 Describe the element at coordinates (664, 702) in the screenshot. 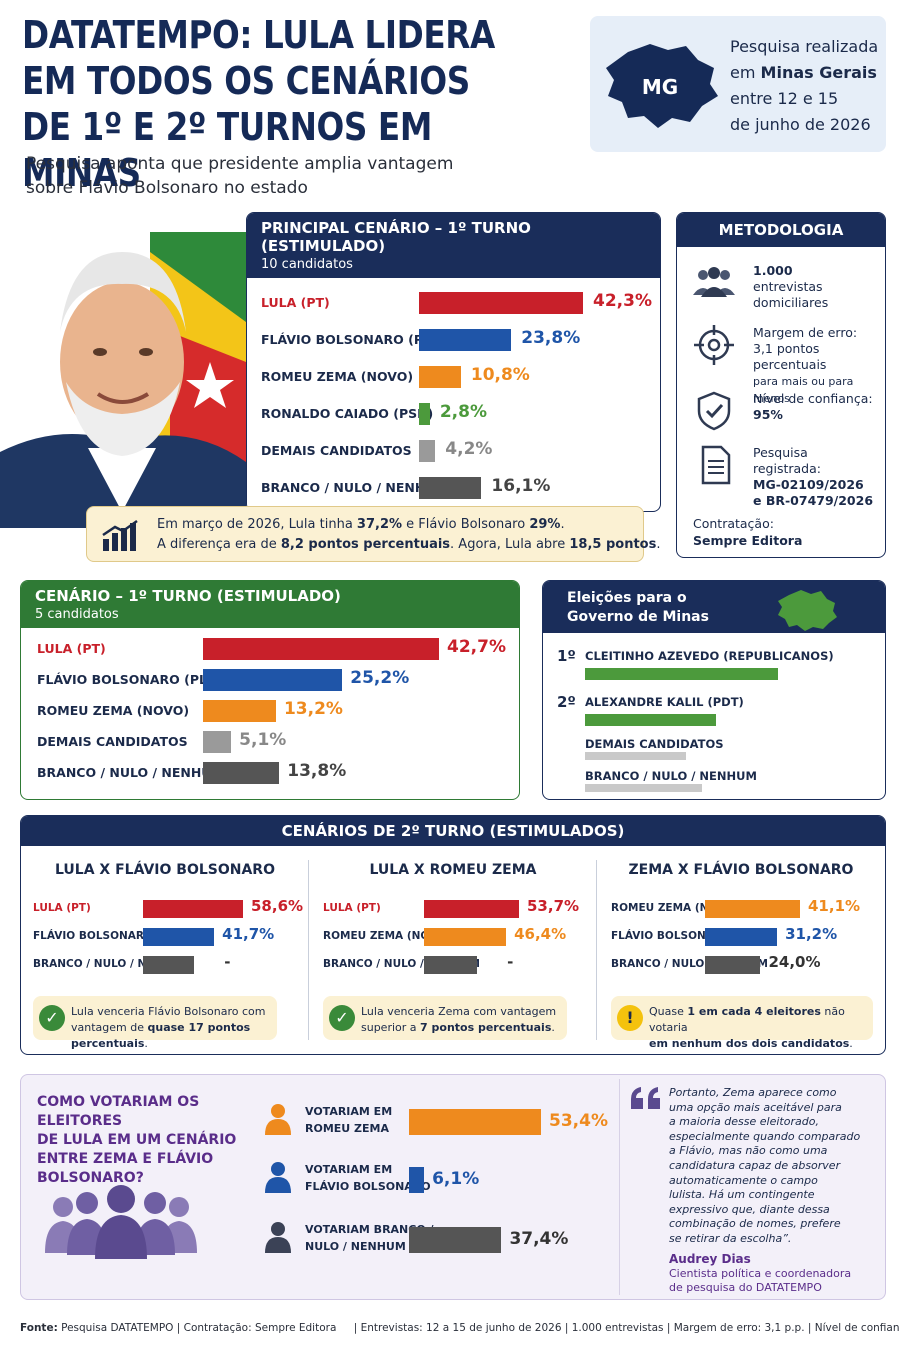

I see `governor-label: ALEXANDRE KALIL (PDT)` at that location.